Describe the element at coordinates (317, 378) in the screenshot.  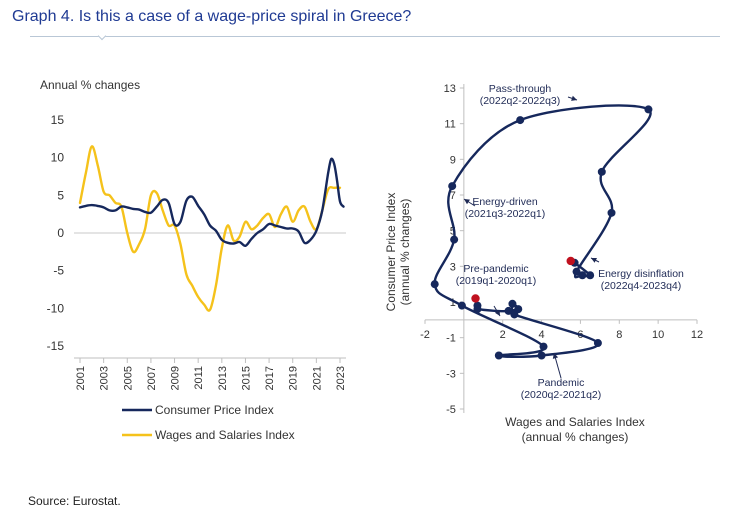
I see `x-tick-label: 2021` at that location.